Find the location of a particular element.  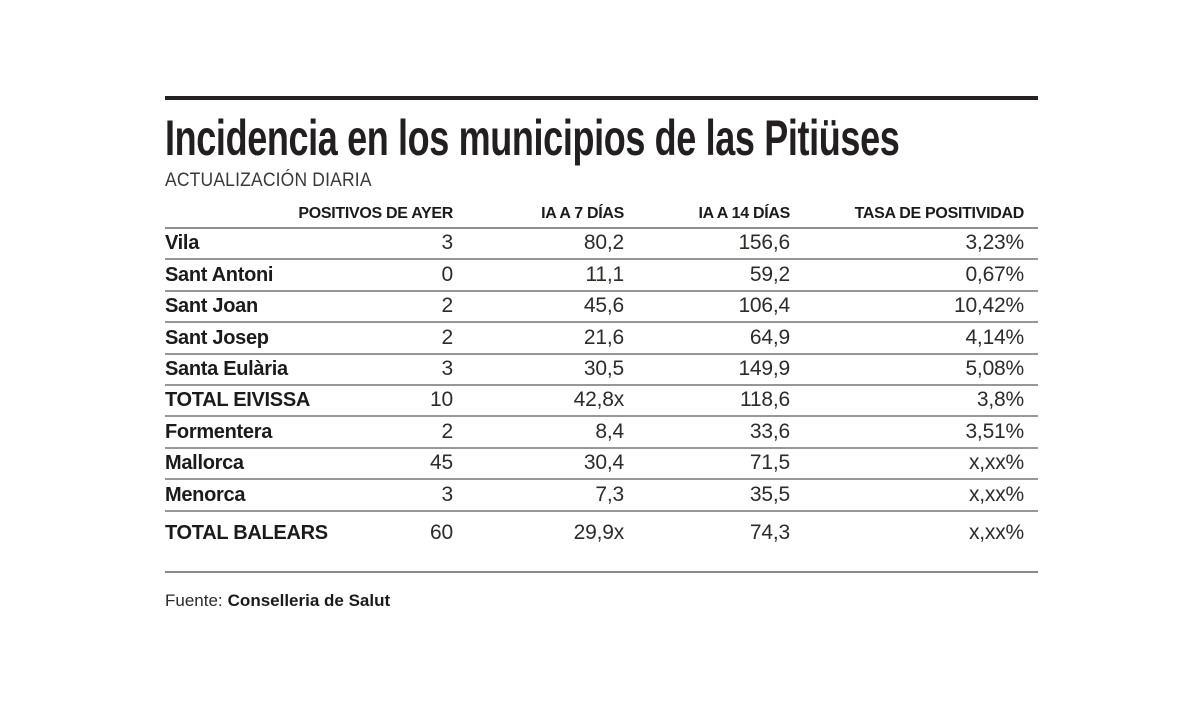

positivity-rate-value: 10,42% is located at coordinates (988, 306).